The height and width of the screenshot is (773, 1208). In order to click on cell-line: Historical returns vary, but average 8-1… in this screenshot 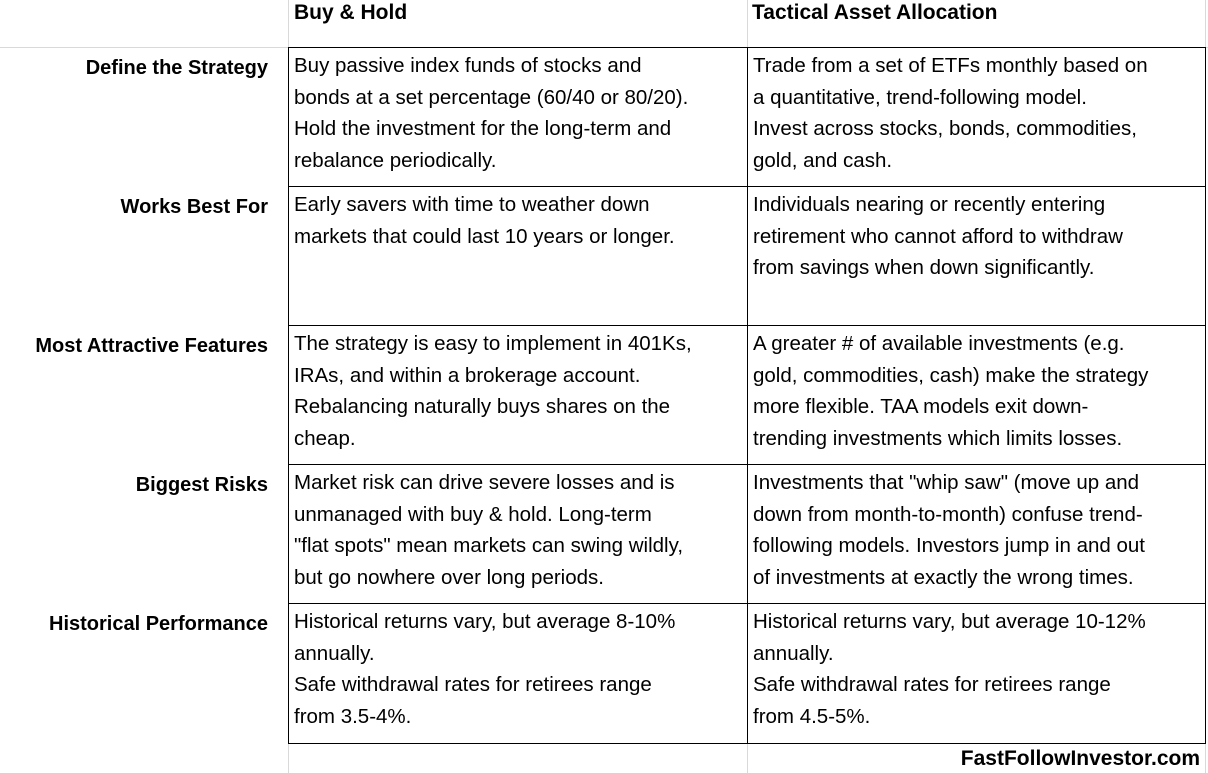, I will do `click(485, 621)`.